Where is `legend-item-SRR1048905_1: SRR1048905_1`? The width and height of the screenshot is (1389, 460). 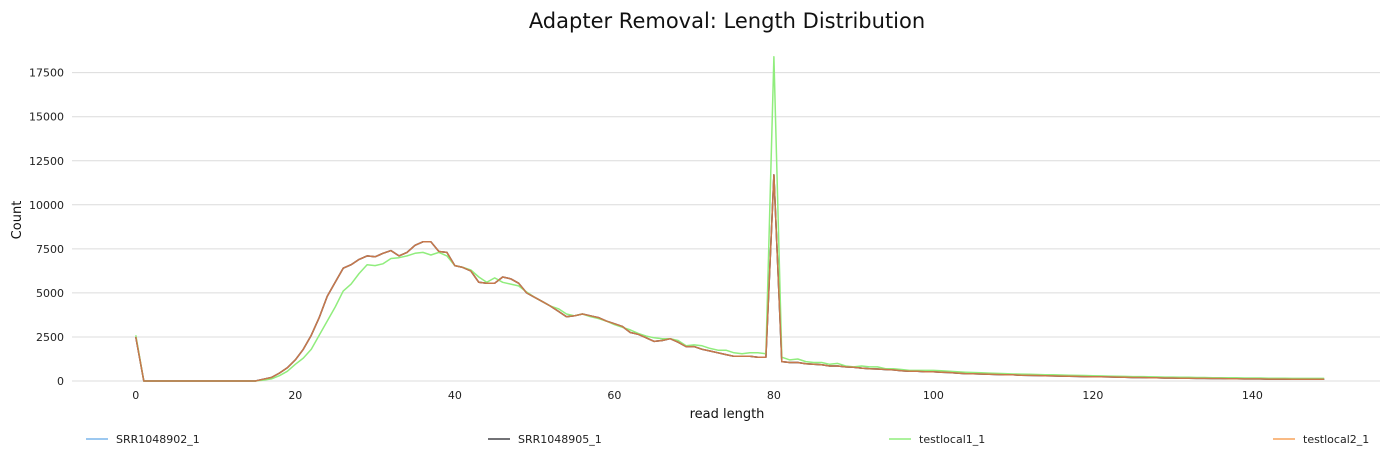
legend-item-SRR1048905_1: SRR1048905_1 is located at coordinates (545, 439).